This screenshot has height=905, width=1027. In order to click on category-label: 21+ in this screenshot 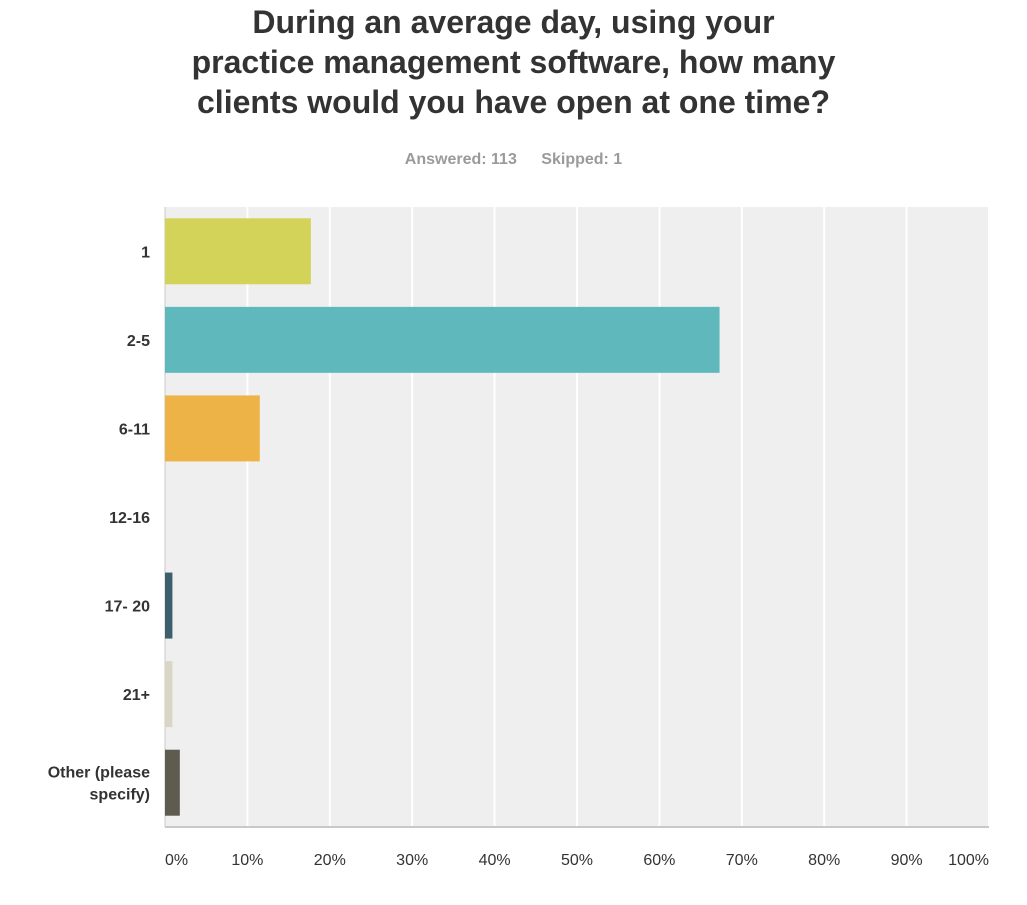, I will do `click(136, 695)`.